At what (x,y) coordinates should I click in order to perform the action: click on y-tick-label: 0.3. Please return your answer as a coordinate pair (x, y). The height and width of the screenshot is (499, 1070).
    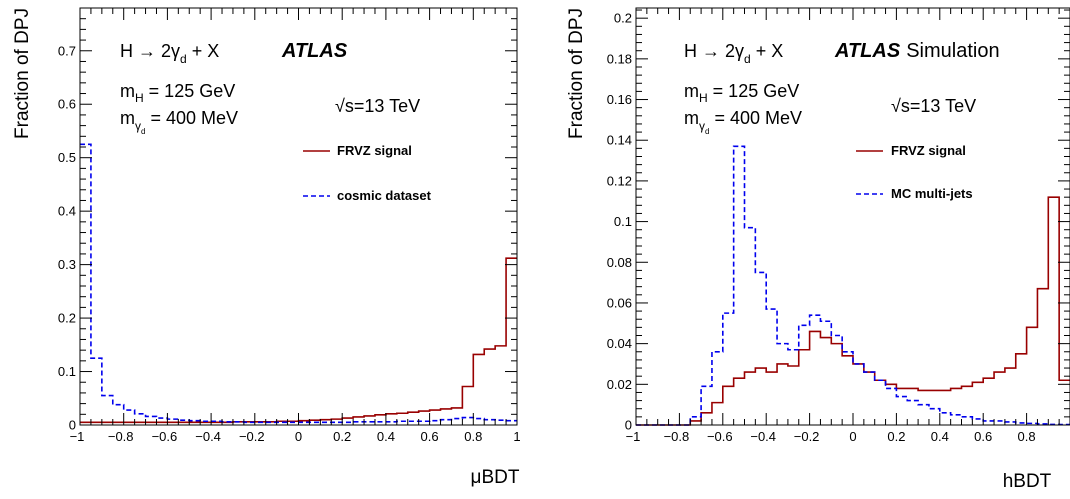
    Looking at the image, I should click on (67, 264).